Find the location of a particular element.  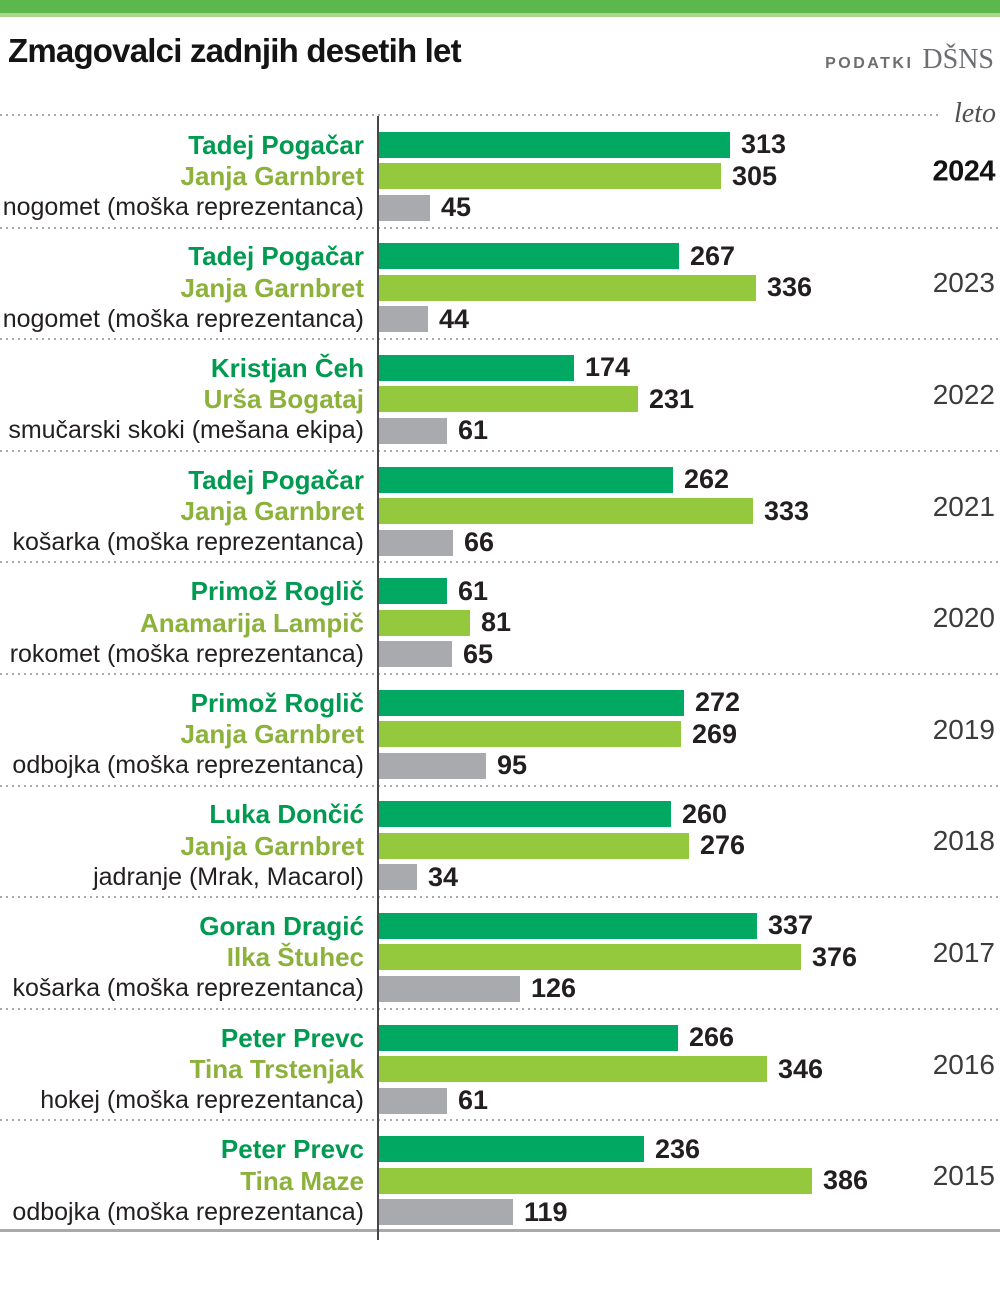

bar-row: Peter Prevc 236 is located at coordinates (500, 1149).